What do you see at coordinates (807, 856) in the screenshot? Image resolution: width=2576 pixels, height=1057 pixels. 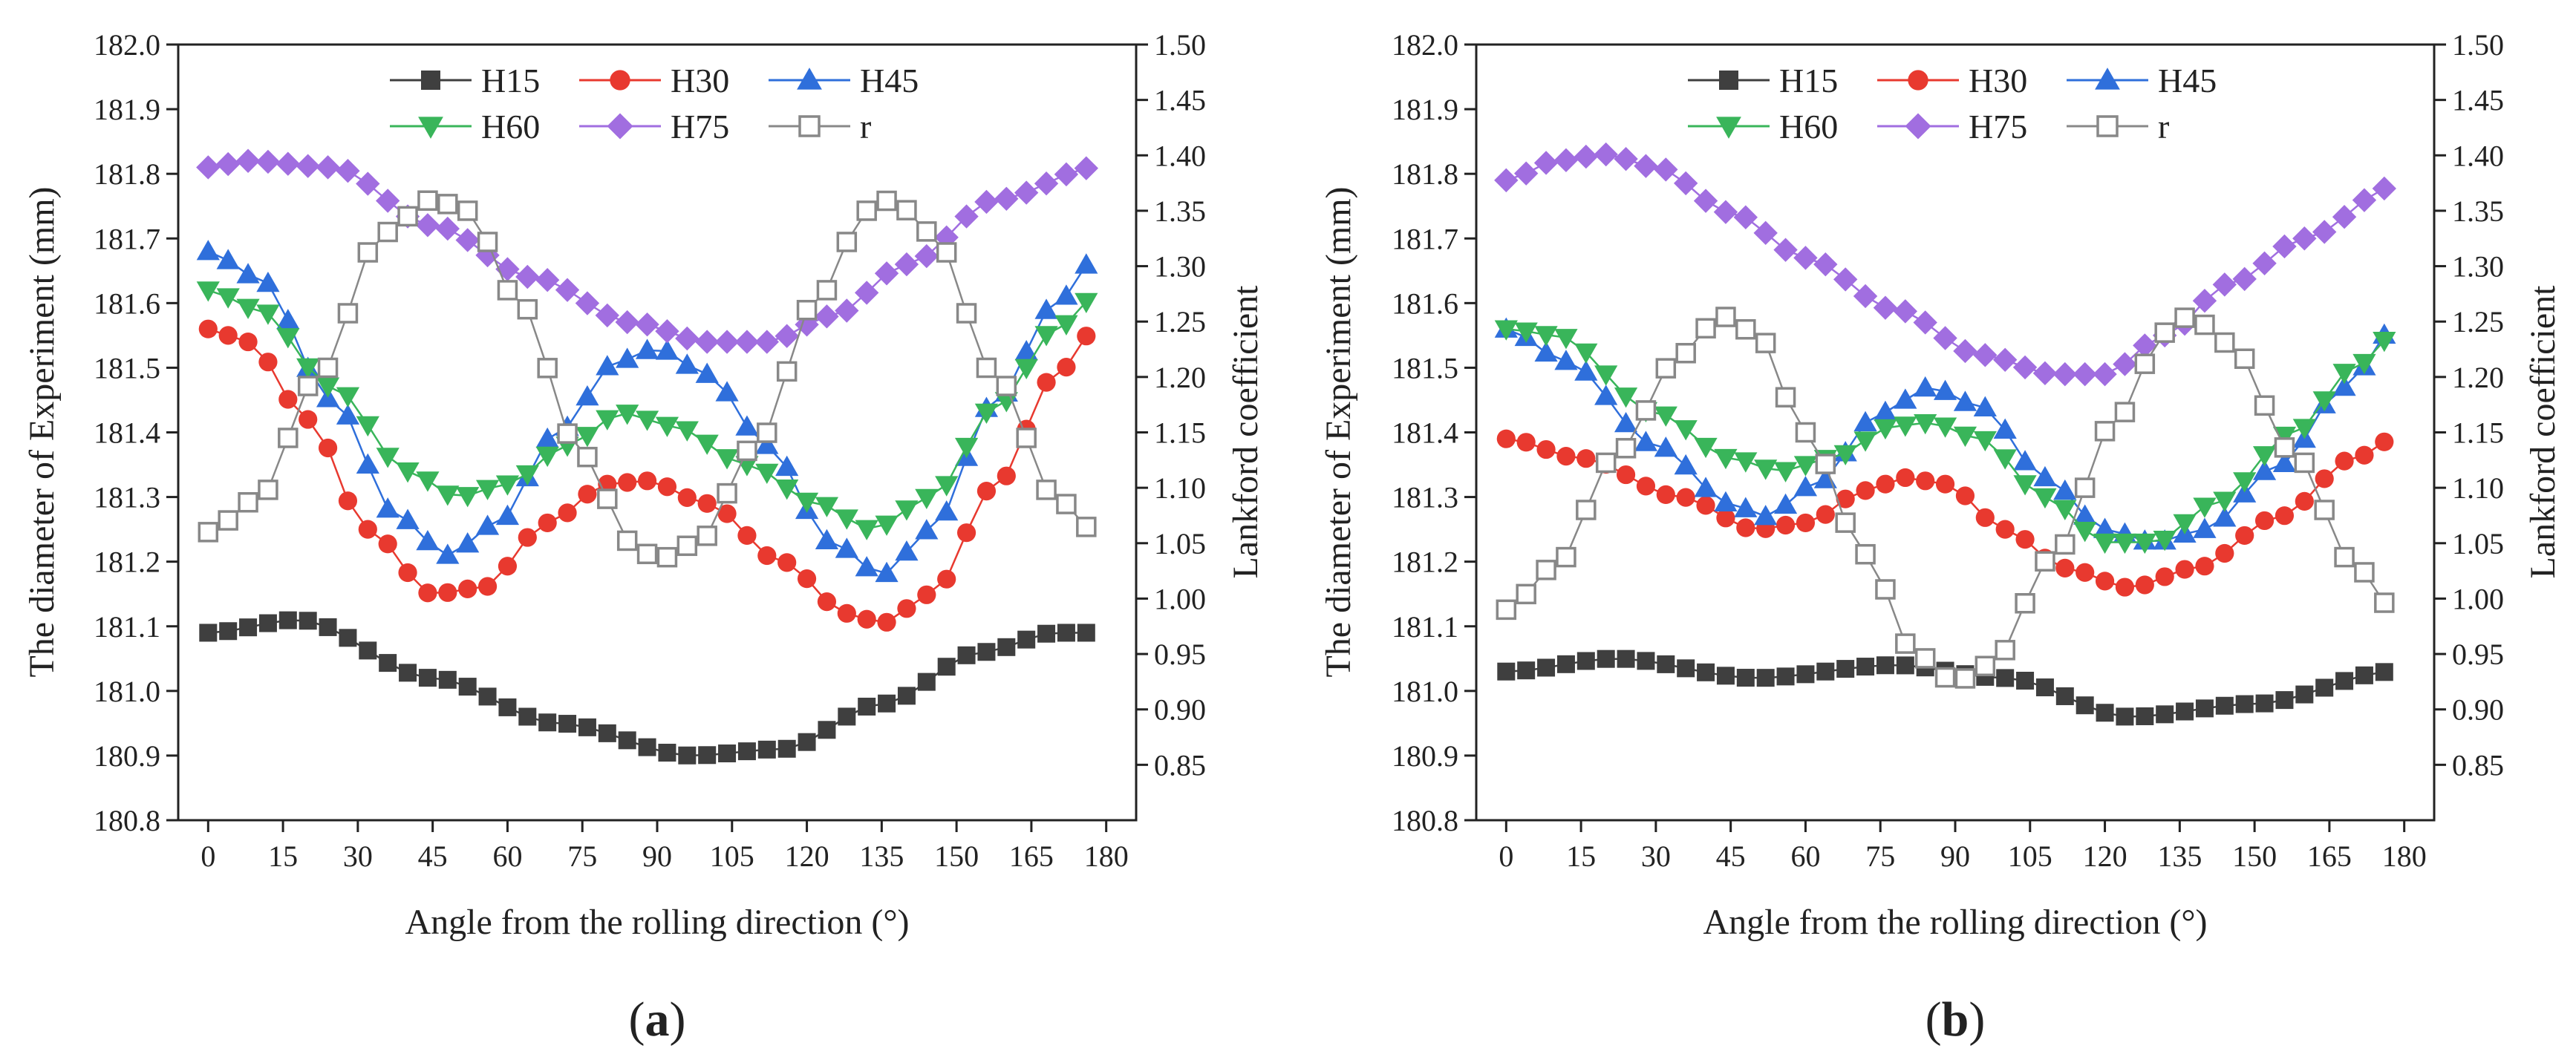 I see `x-tick-label: 120` at bounding box center [807, 856].